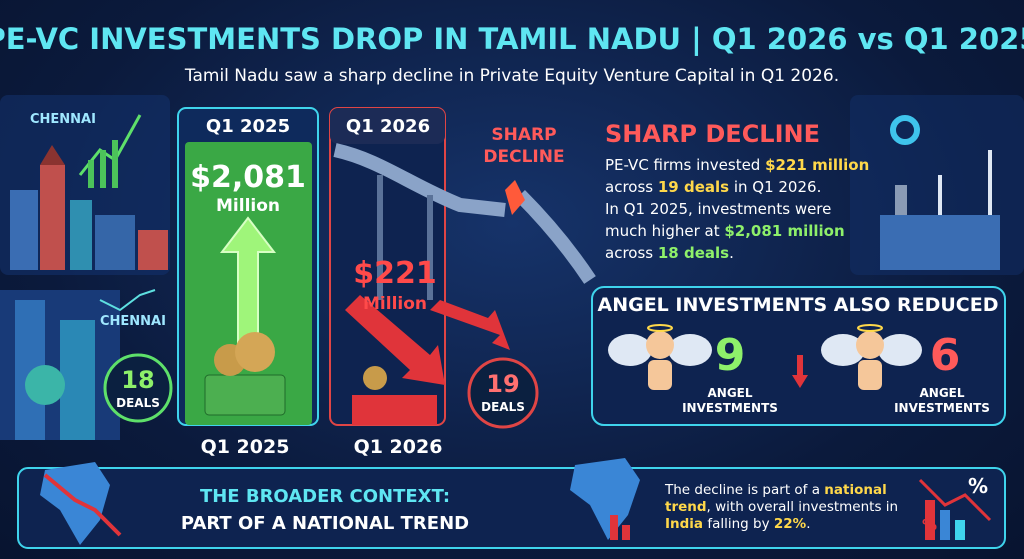 The width and height of the screenshot is (1024, 559). What do you see at coordinates (945, 355) in the screenshot?
I see `angel-count: 6` at bounding box center [945, 355].